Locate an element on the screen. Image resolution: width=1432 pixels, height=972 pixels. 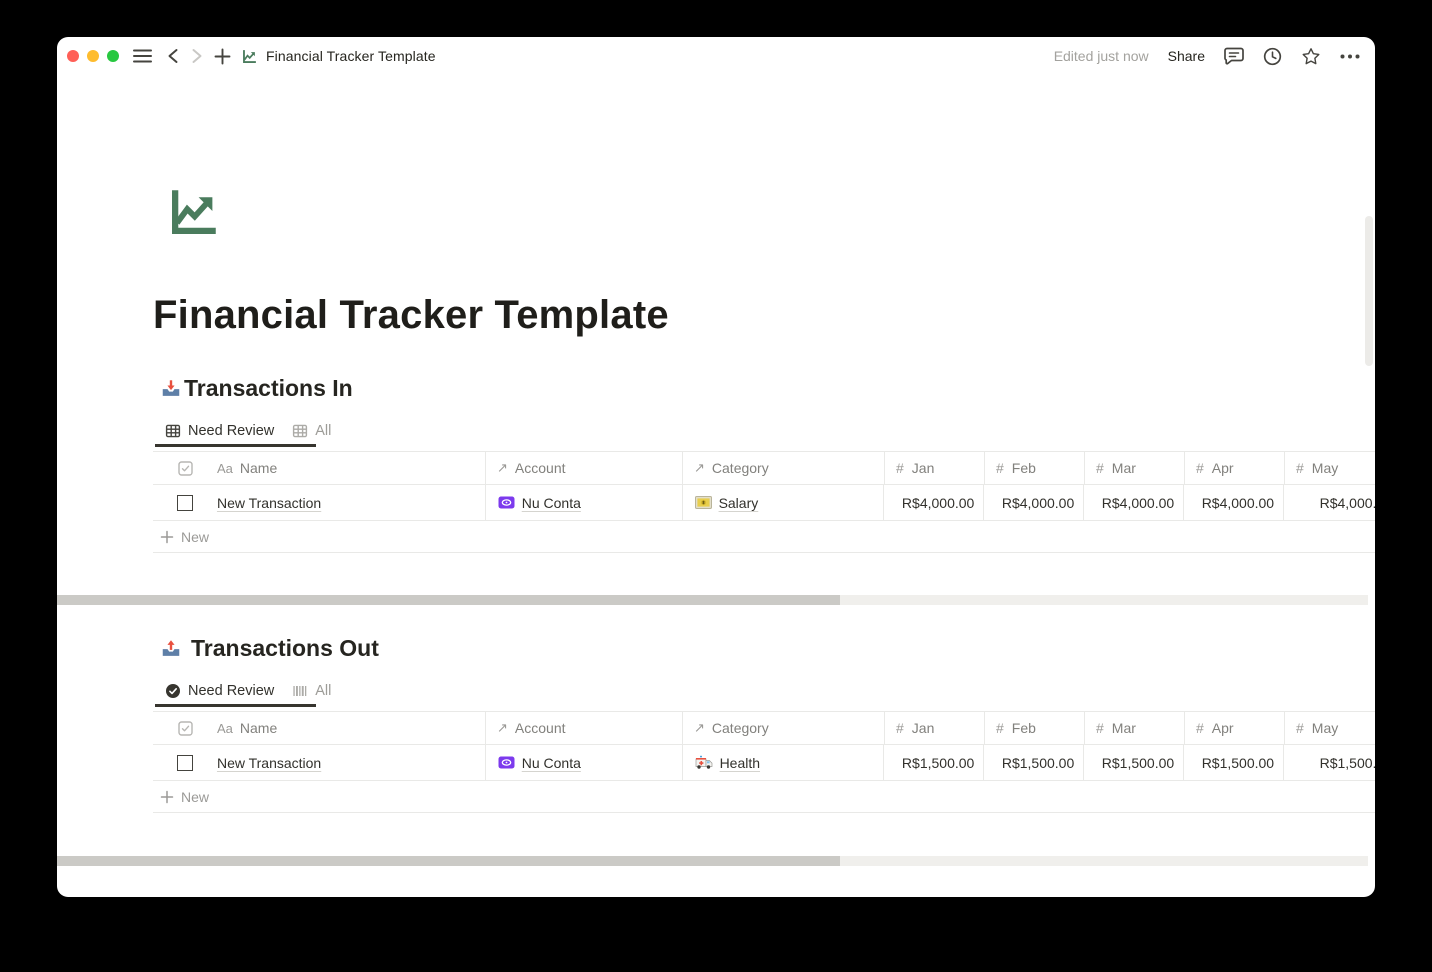
back-icon is located at coordinates (173, 56).